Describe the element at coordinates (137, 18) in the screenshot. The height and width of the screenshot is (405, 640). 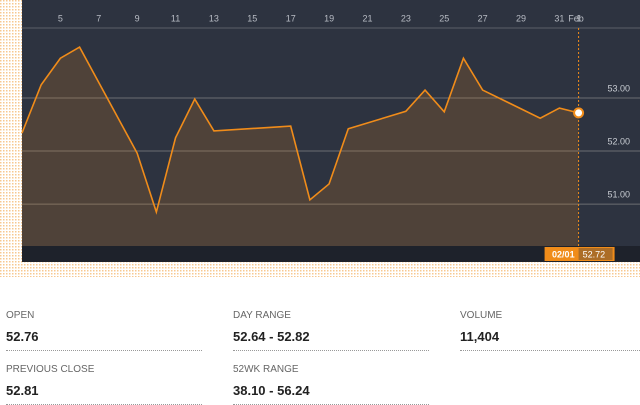
I see `x-tick-label: 9` at that location.